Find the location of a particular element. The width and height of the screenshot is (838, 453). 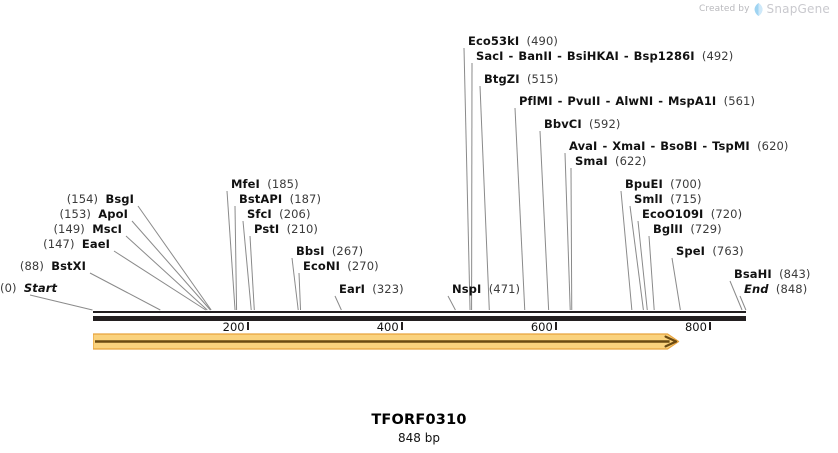

enzyme-name: NspI is located at coordinates (467, 289).